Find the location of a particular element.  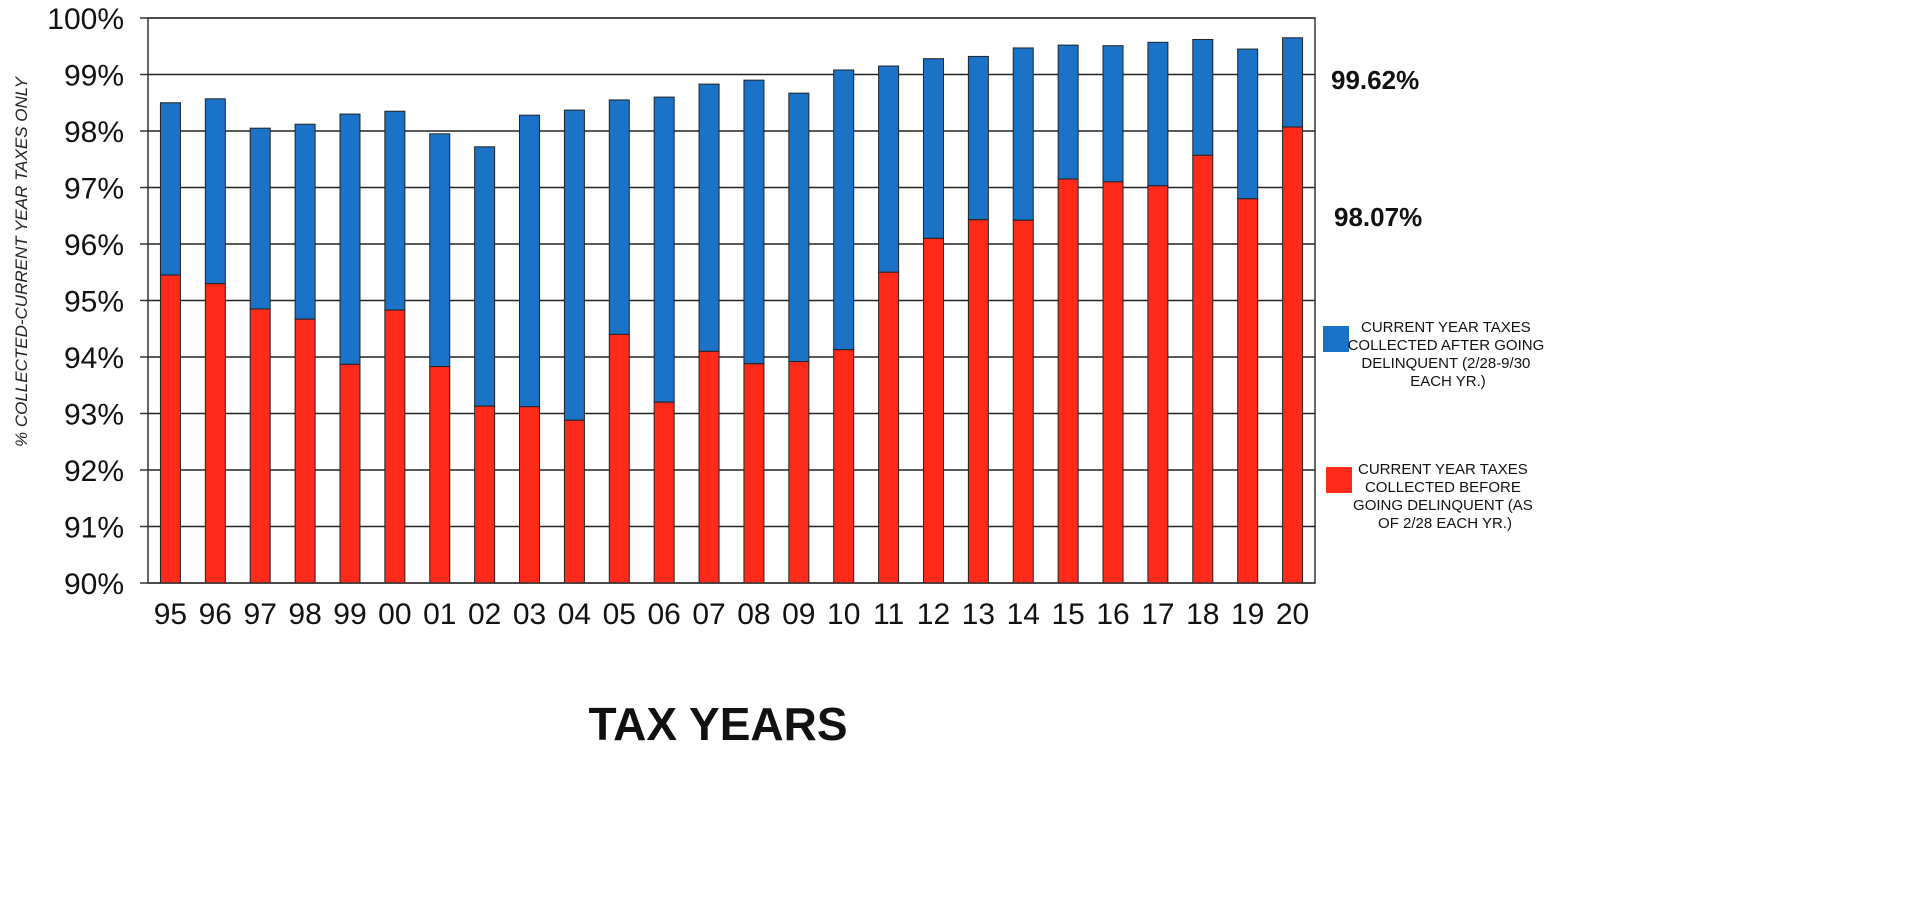

y-axis-ticks: 90% 91% 92% 93% 94% 95% 96% 97% 98% 99% 100% is located at coordinates (97, 302).